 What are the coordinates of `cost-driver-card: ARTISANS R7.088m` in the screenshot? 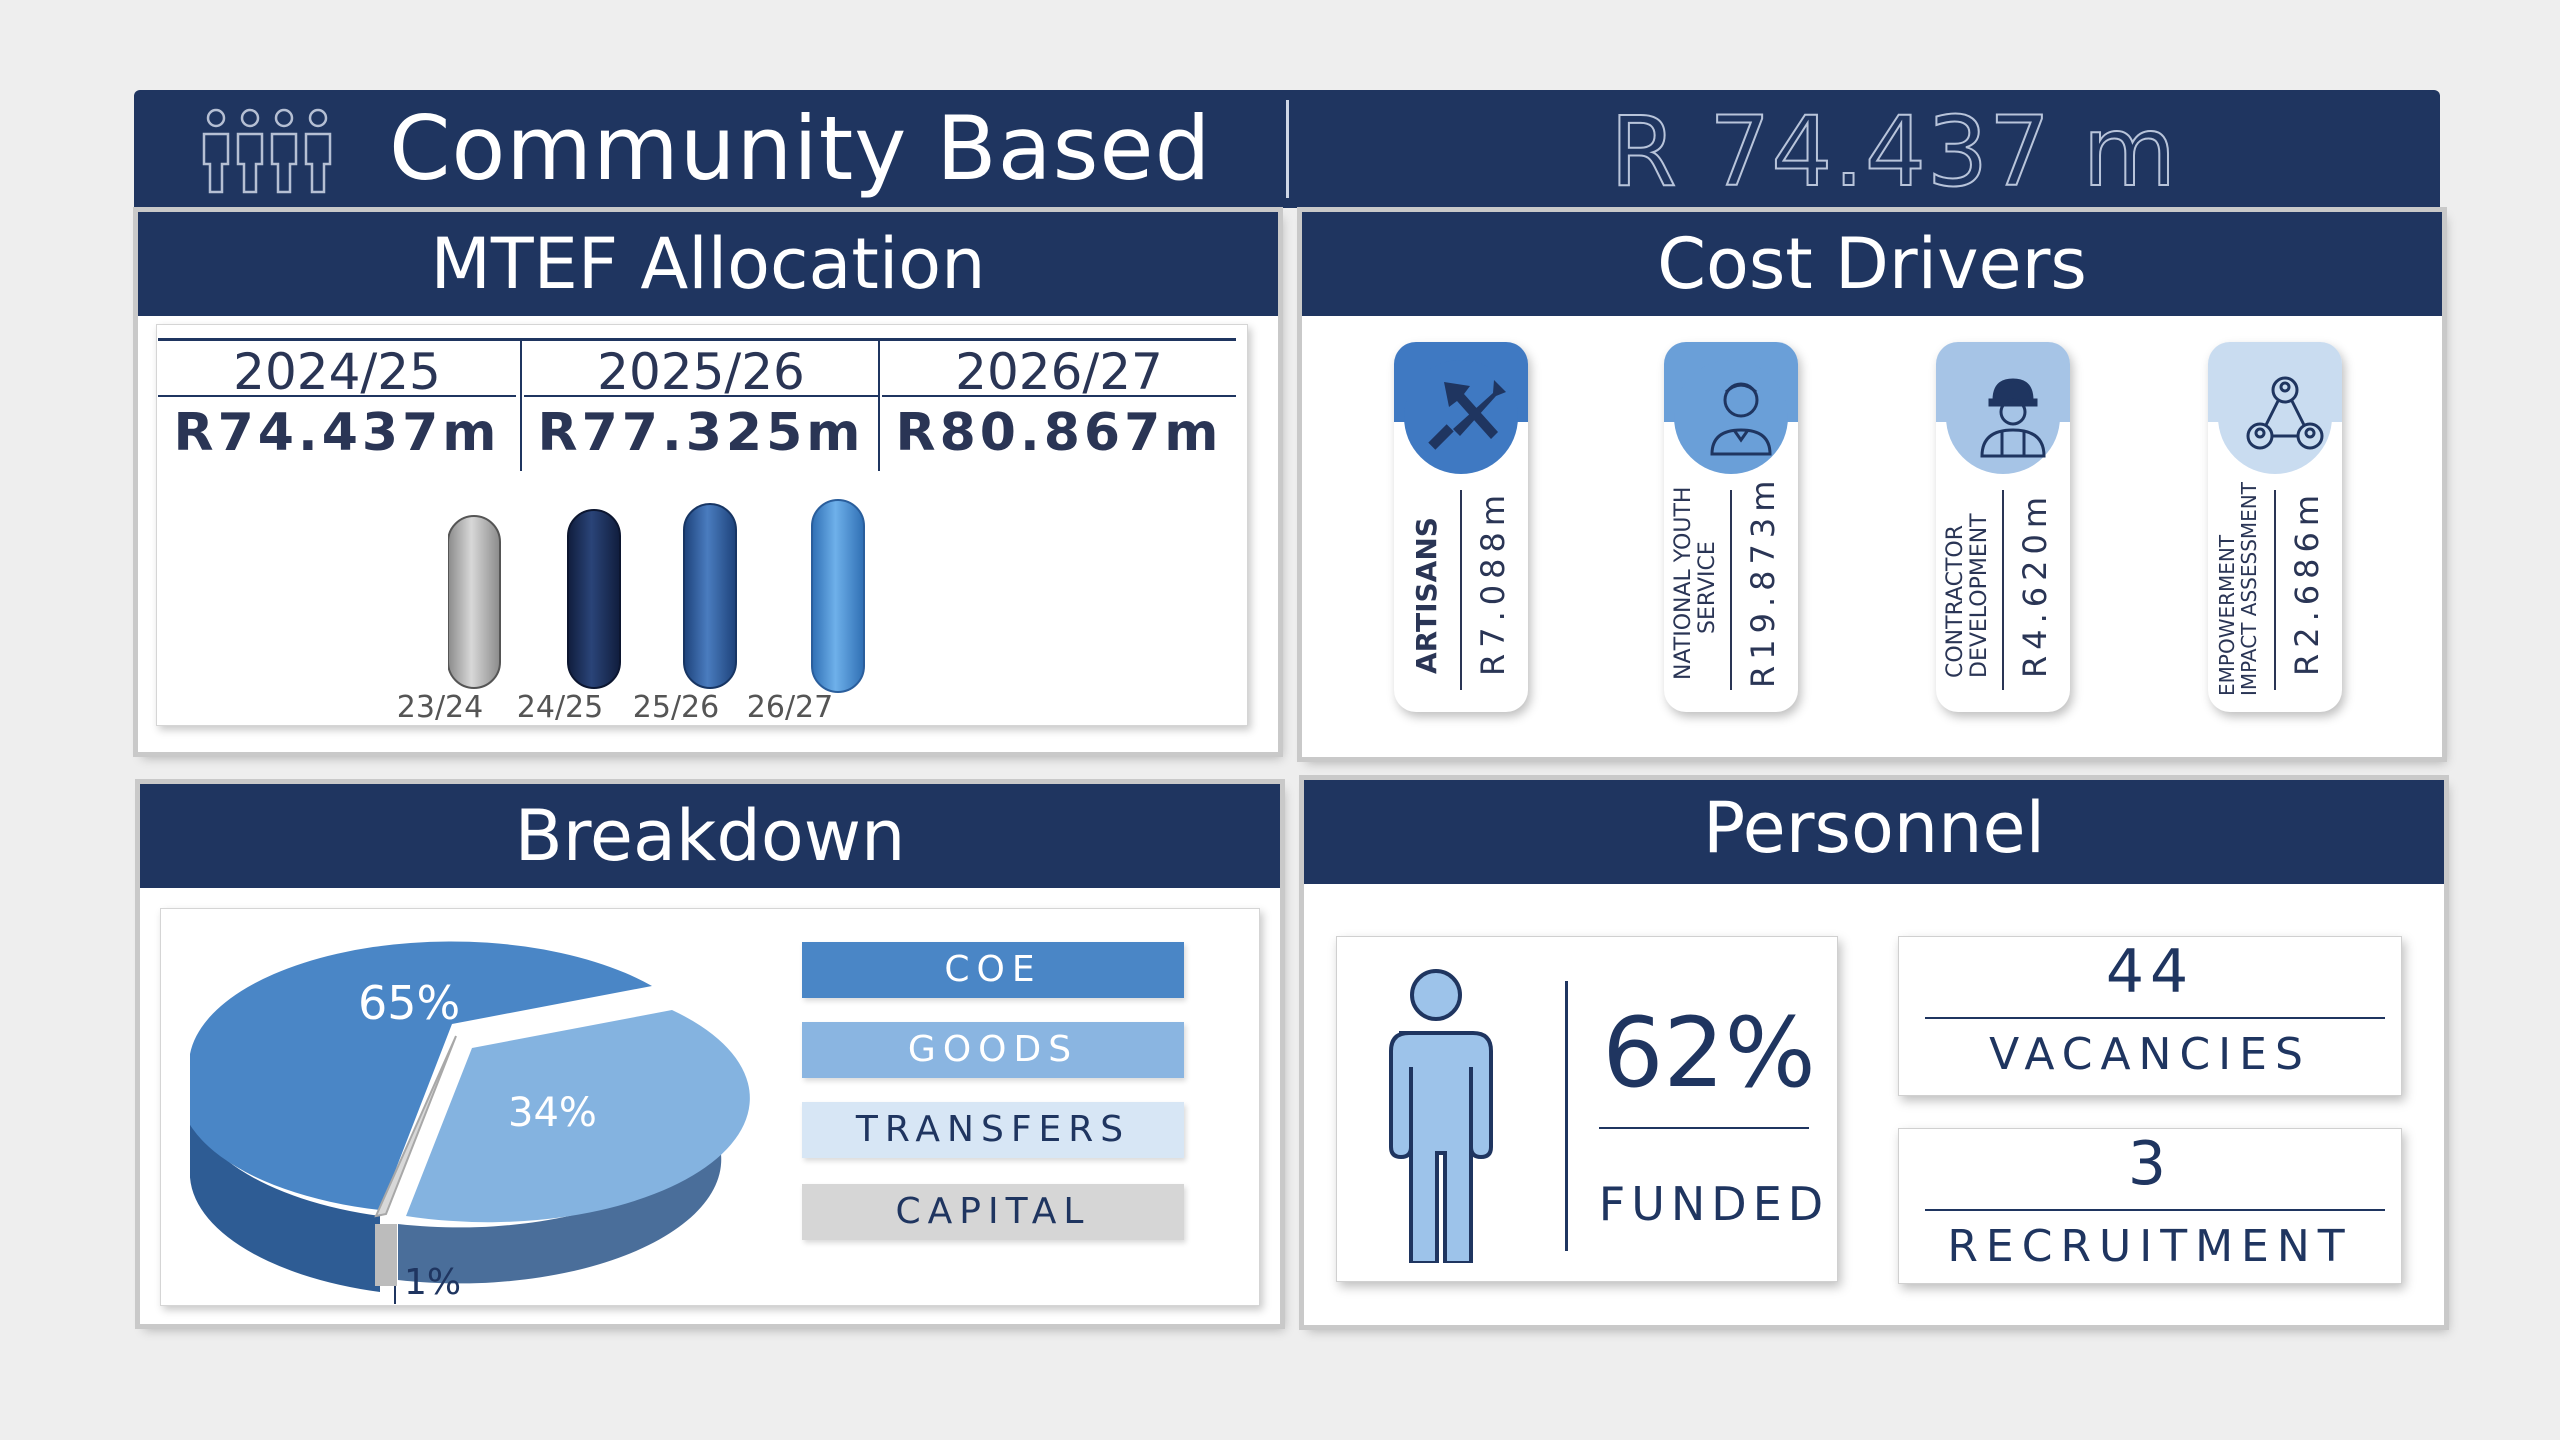 It's located at (1461, 527).